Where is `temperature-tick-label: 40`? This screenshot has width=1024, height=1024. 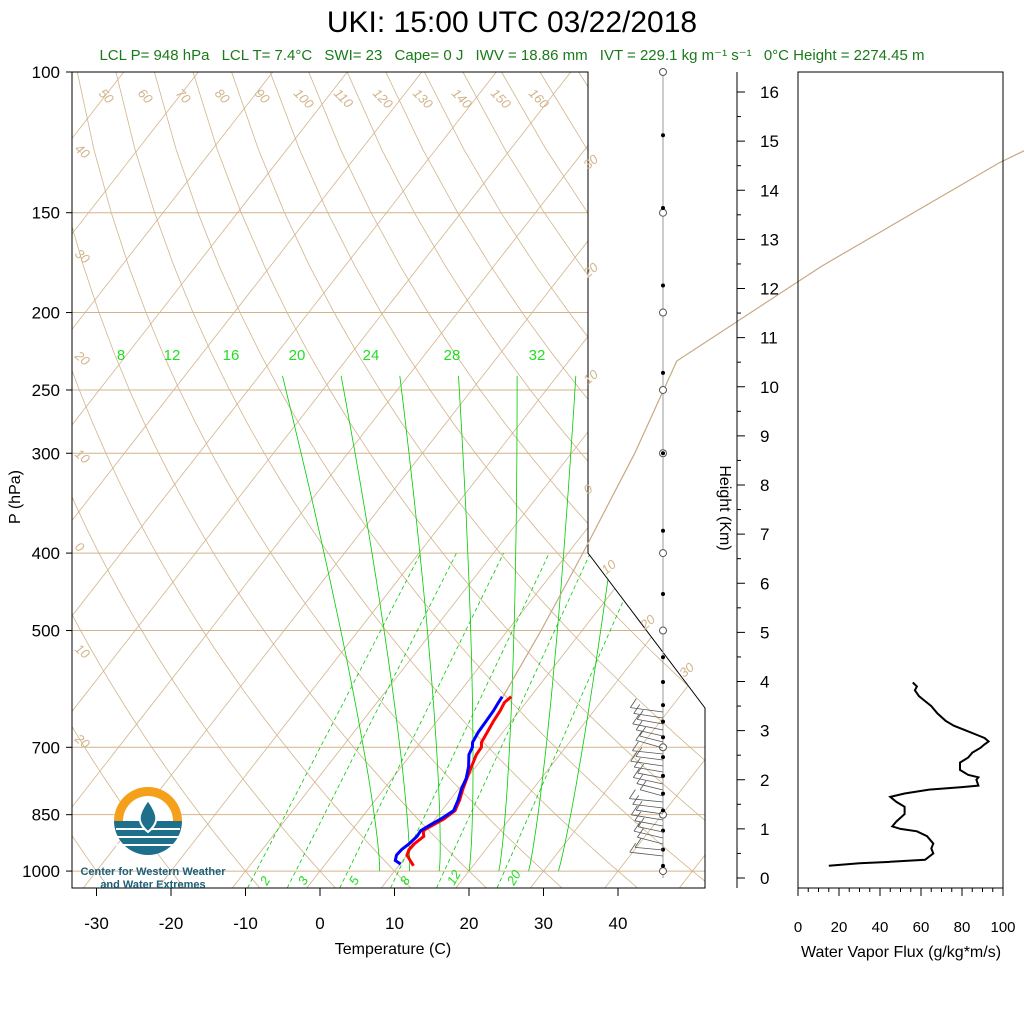
temperature-tick-label: 40 is located at coordinates (618, 923).